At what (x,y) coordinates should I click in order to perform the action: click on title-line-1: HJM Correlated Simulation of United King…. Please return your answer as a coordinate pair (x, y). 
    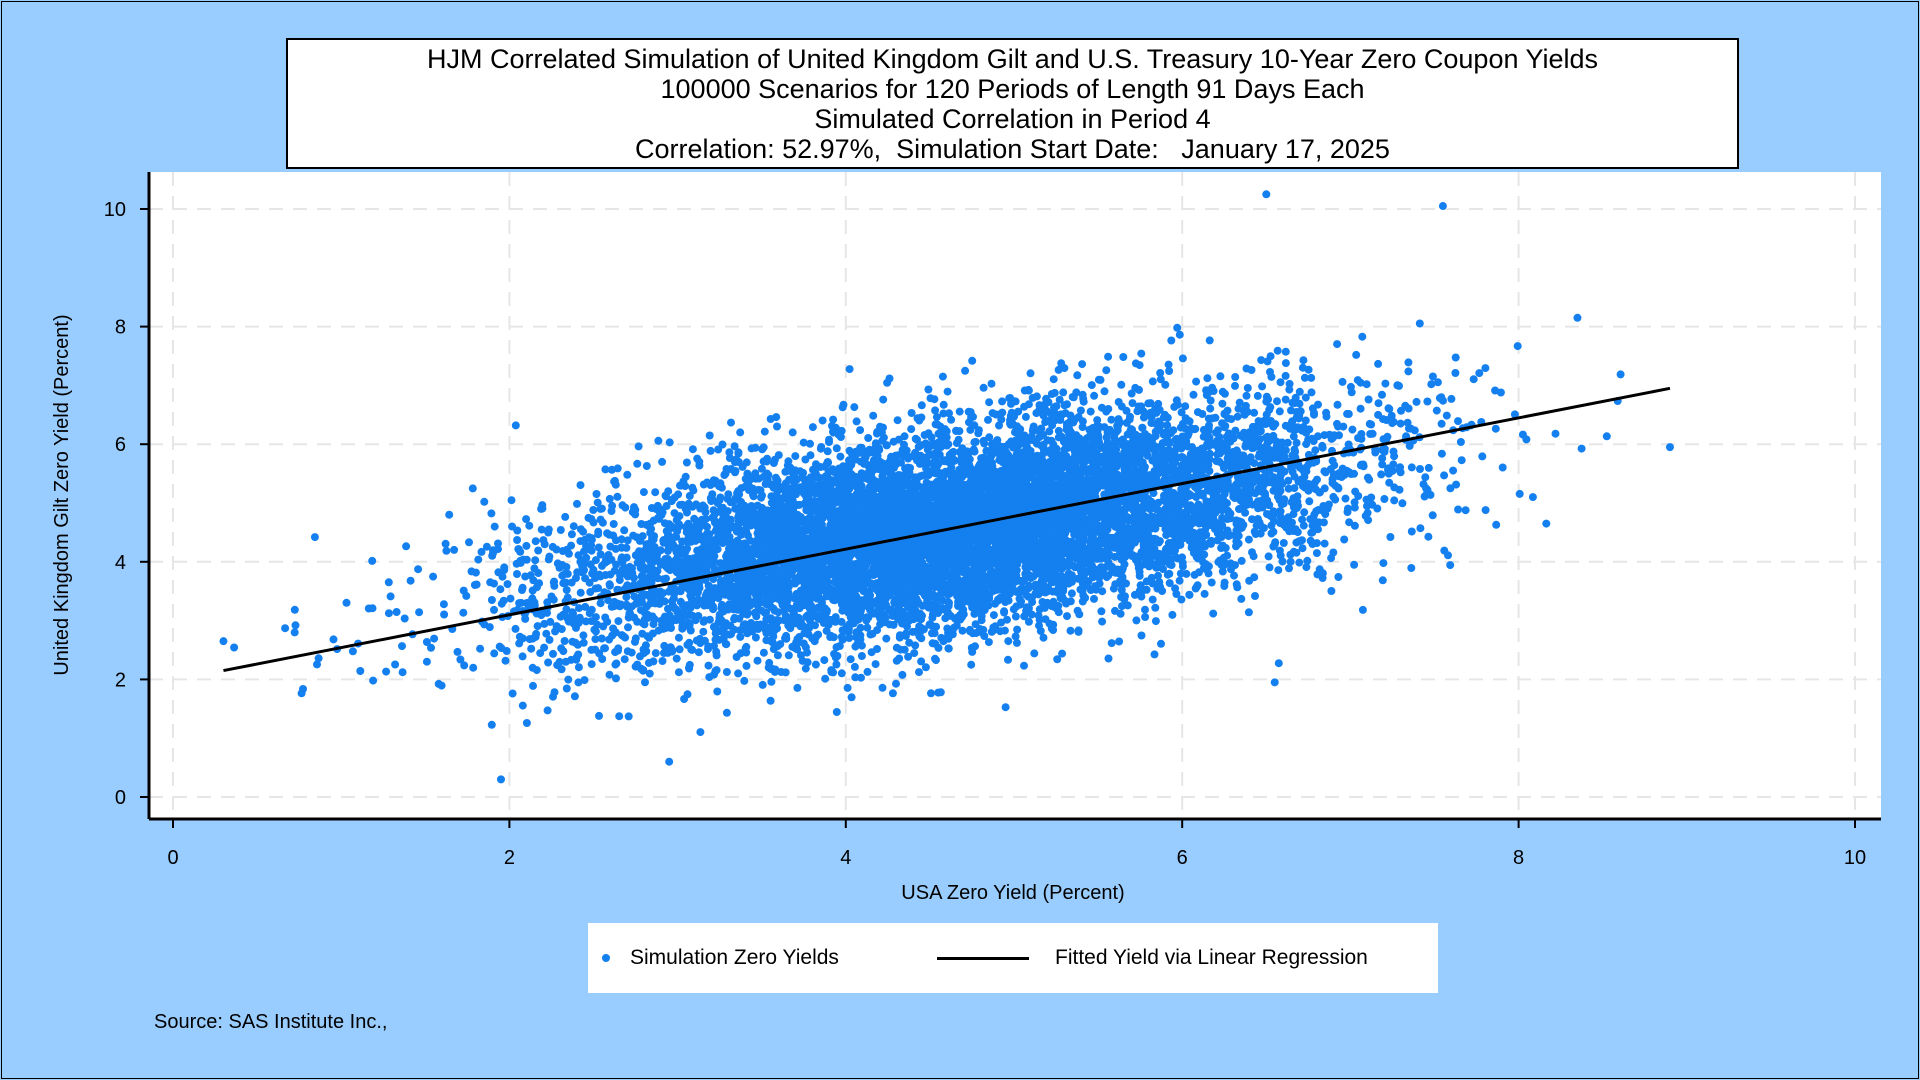
    Looking at the image, I should click on (1012, 59).